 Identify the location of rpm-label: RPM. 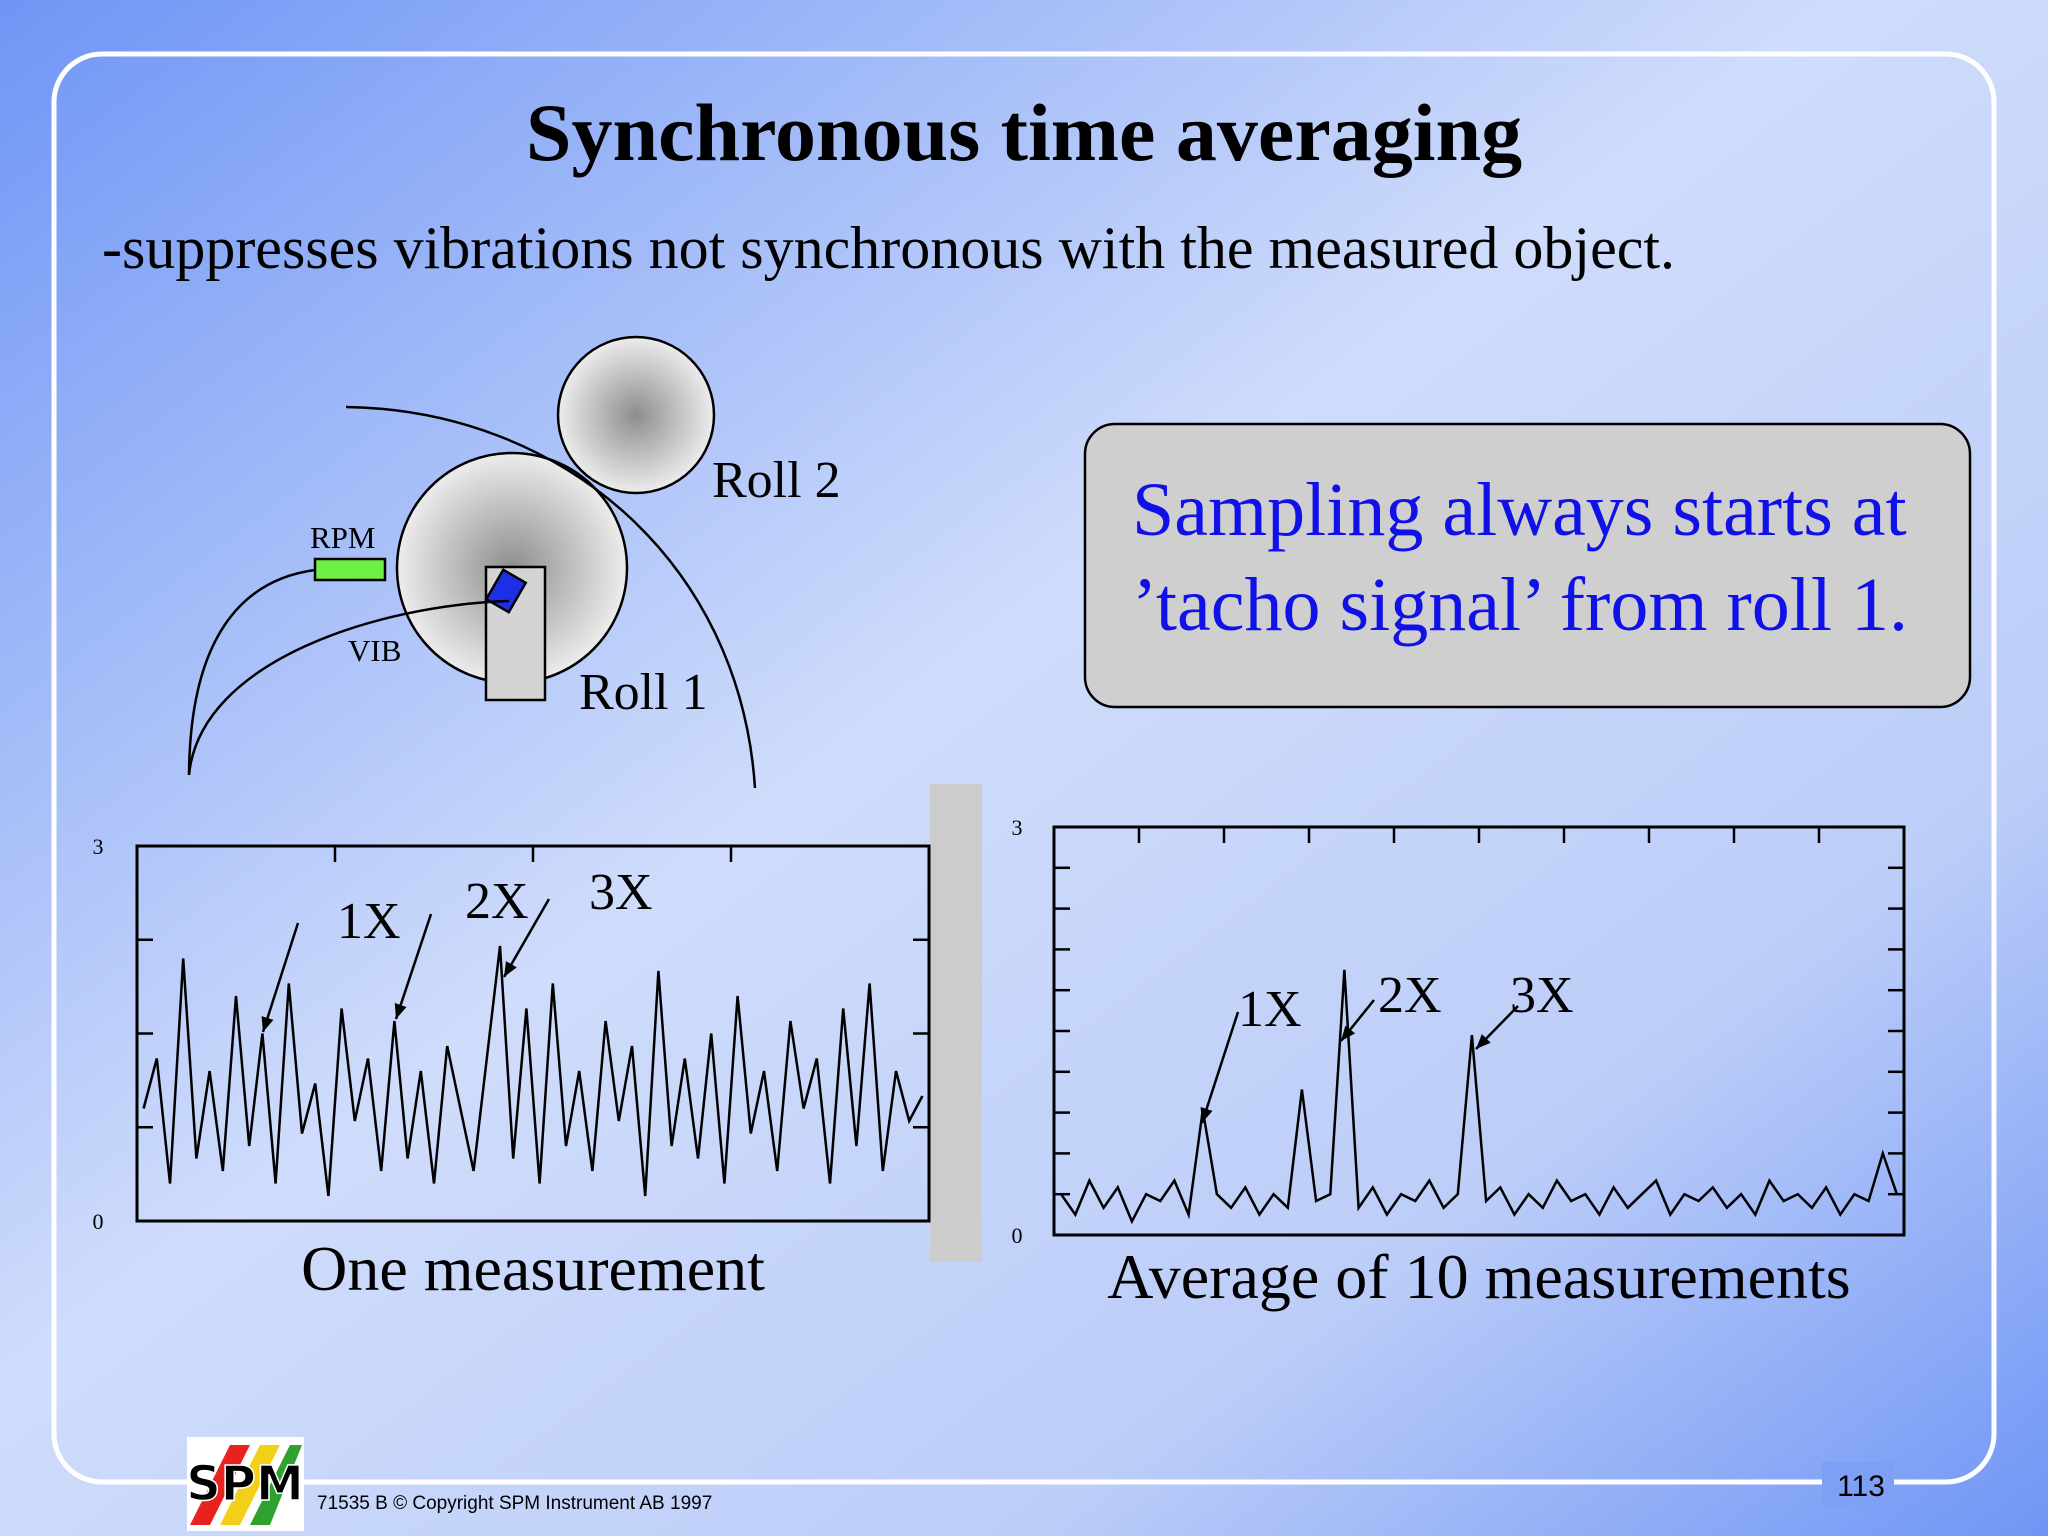
(342, 537).